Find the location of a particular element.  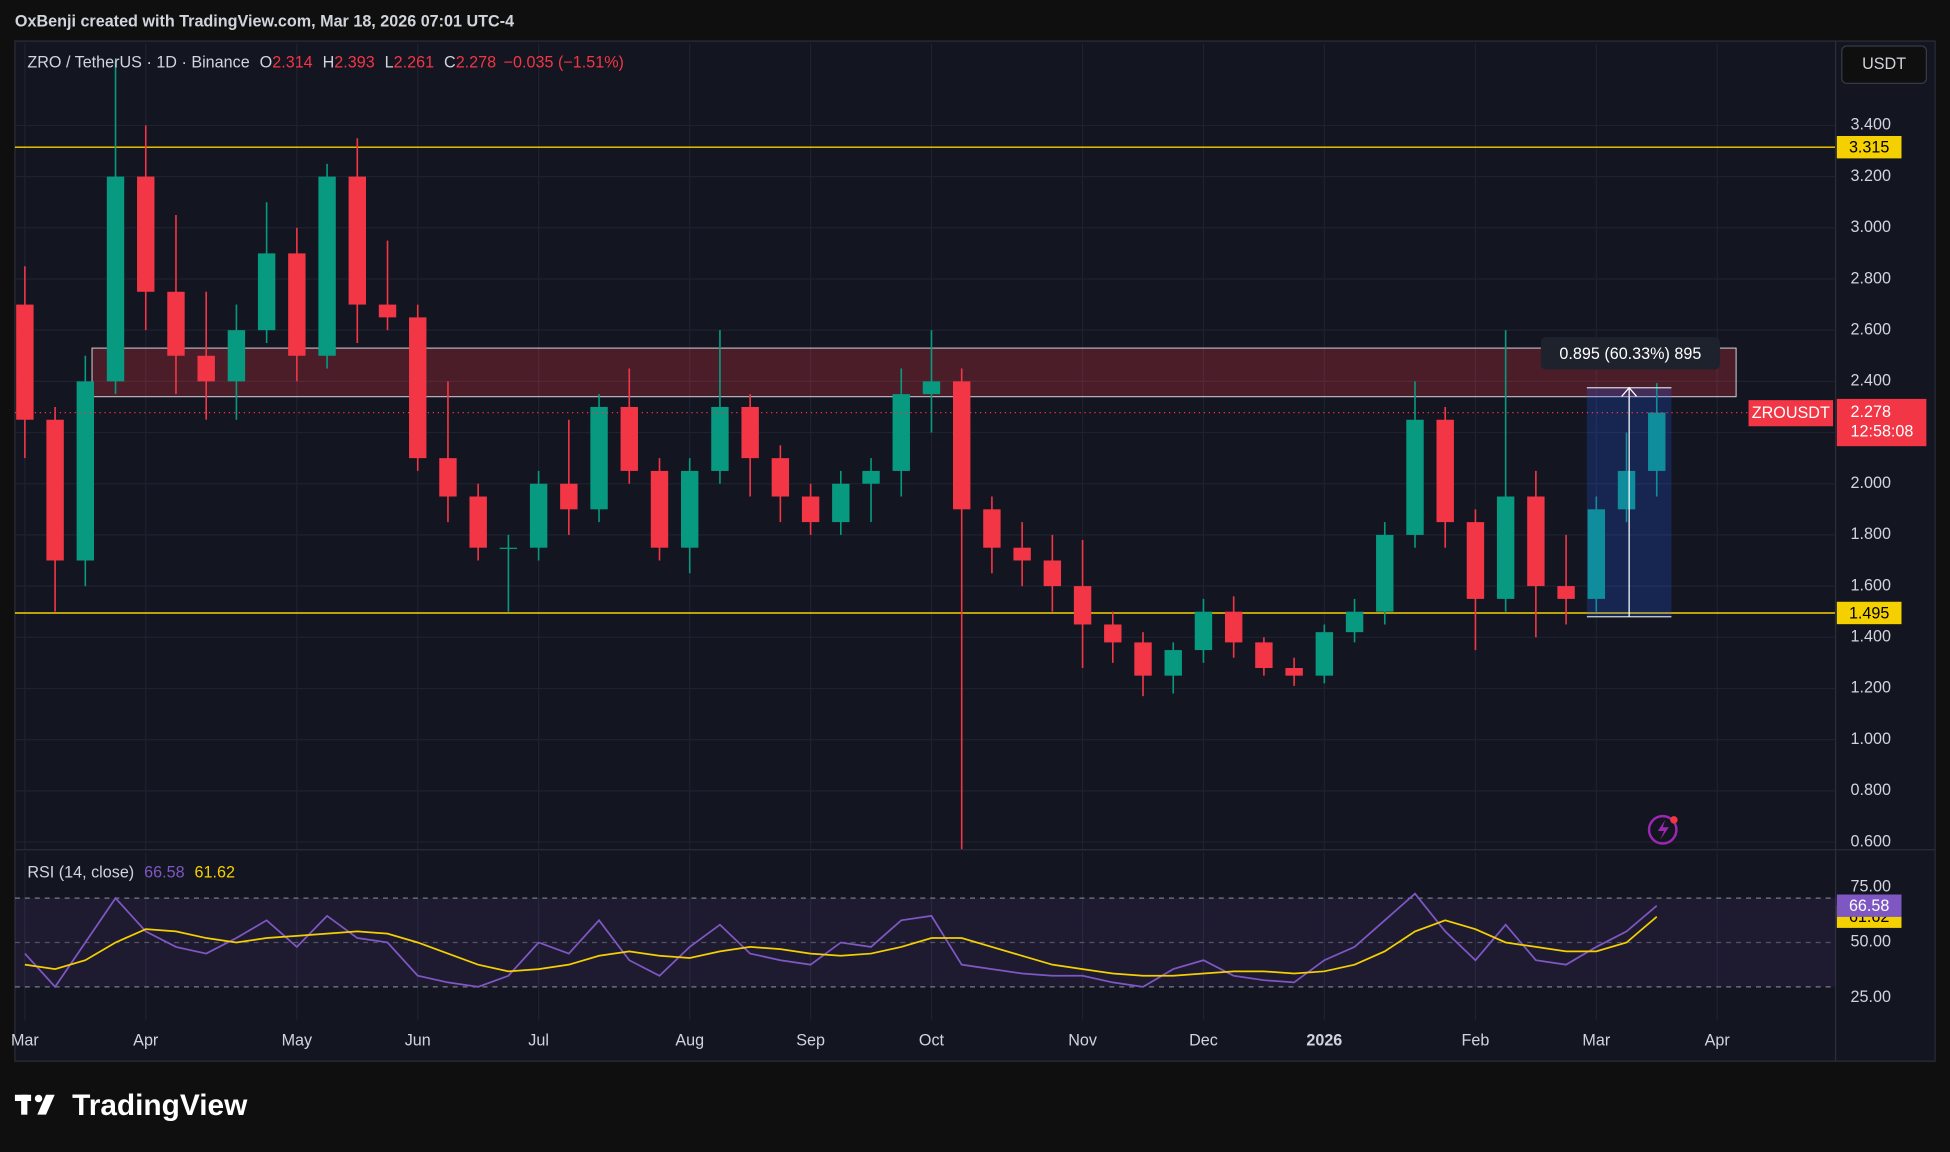

legend-part: O is located at coordinates (266, 63).